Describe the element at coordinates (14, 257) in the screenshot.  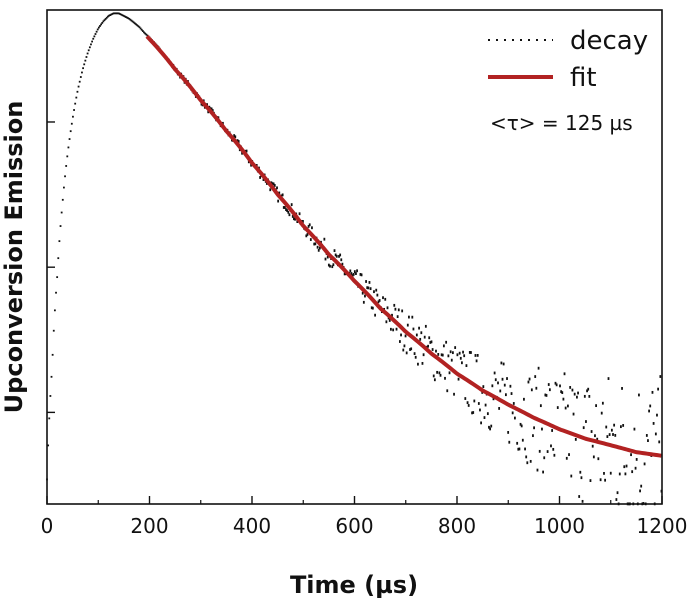
I see `y-axis-title: Upconversion Emission` at that location.